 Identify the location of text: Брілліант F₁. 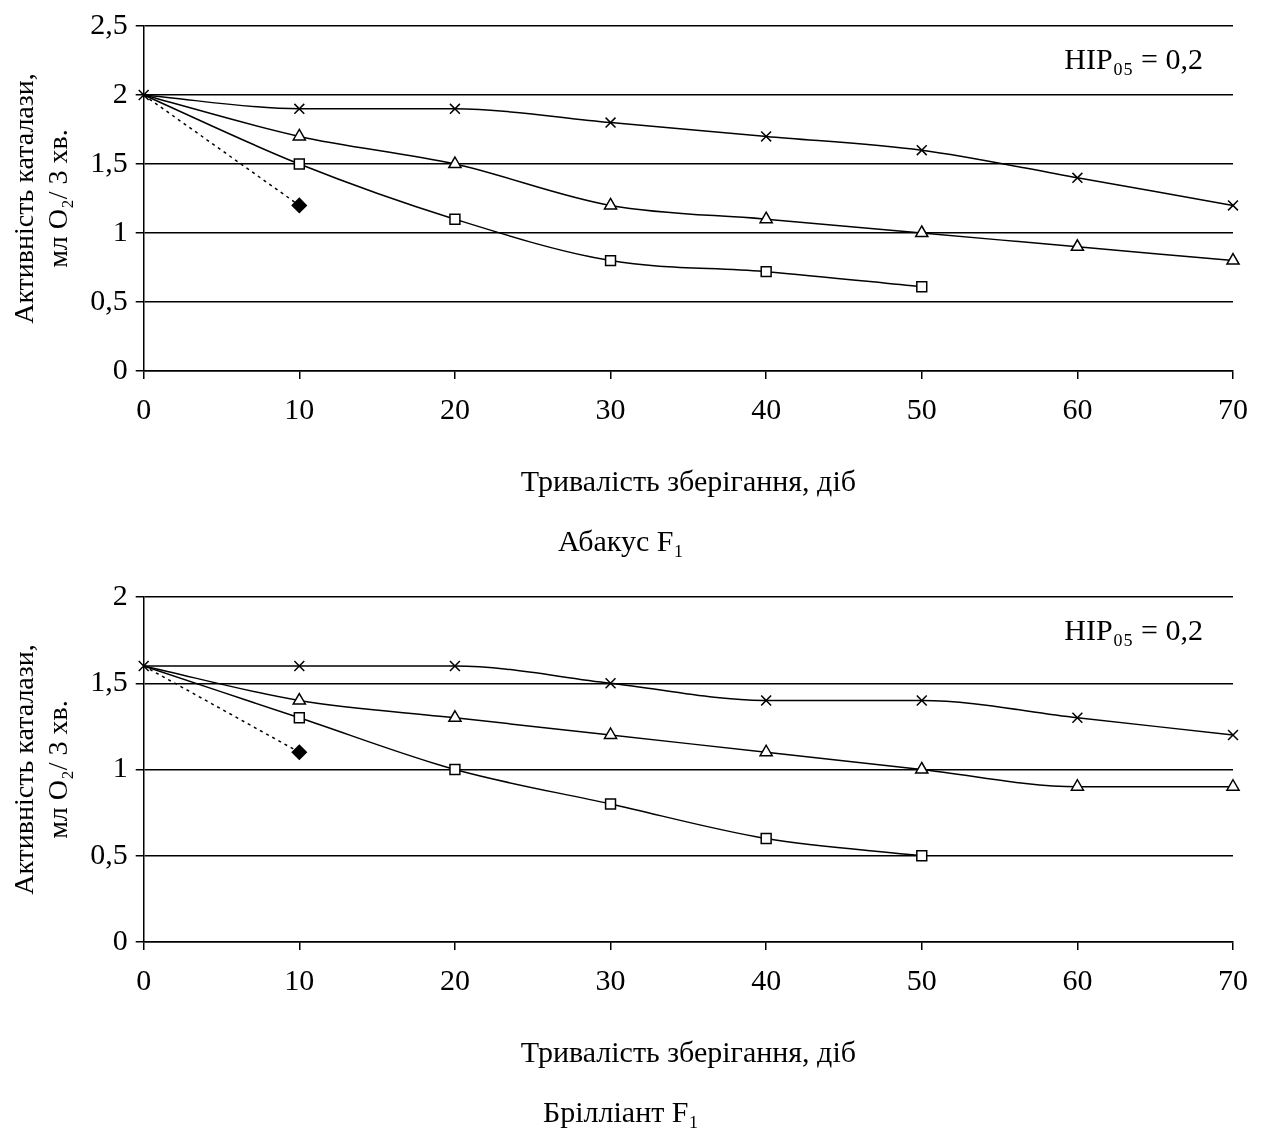
(621, 1111).